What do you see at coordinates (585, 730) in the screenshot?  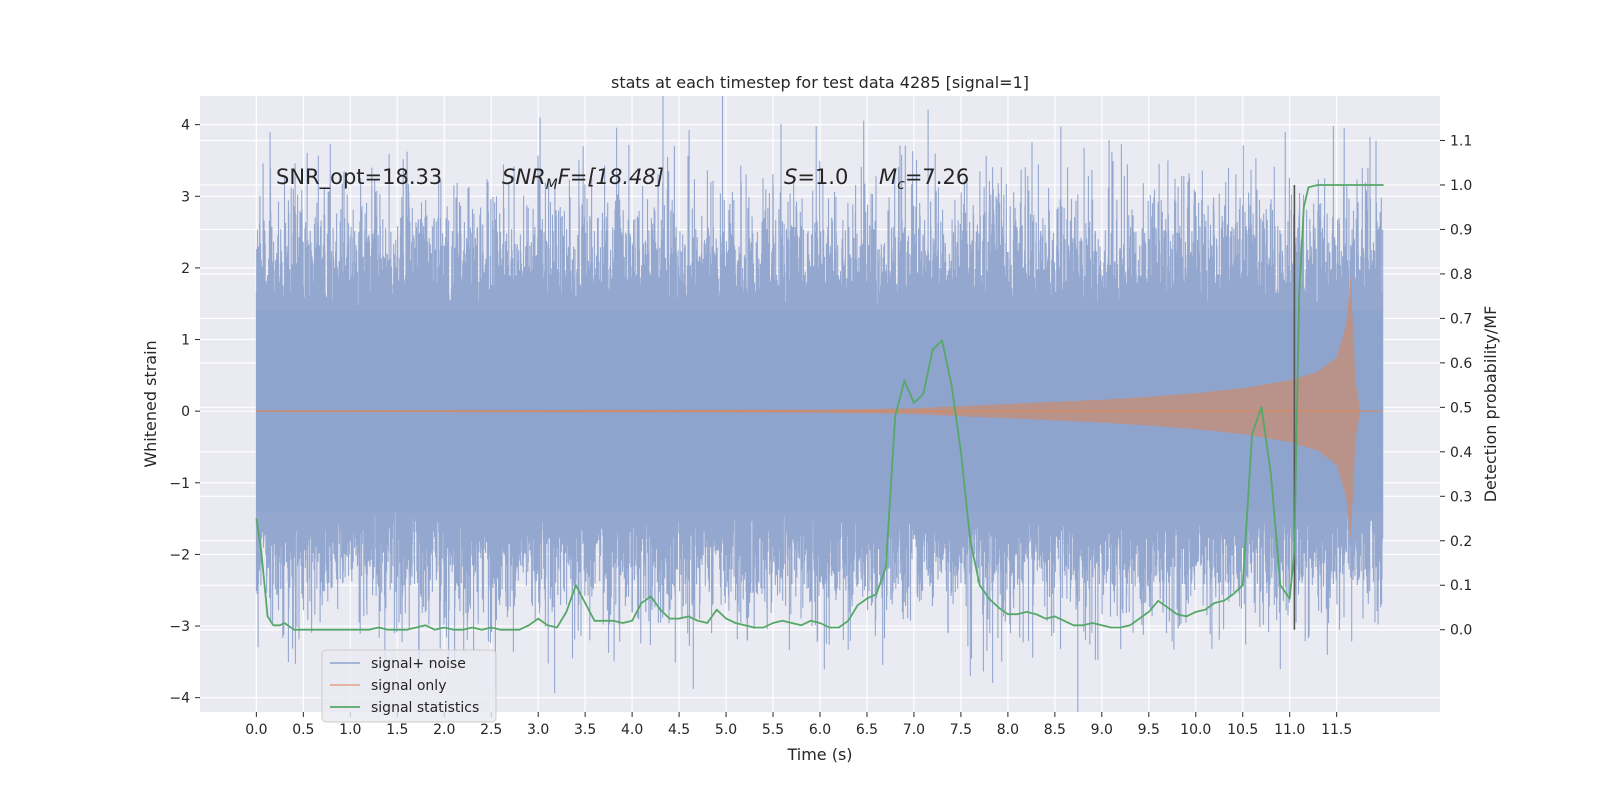 I see `x-tick-label: 3.5` at bounding box center [585, 730].